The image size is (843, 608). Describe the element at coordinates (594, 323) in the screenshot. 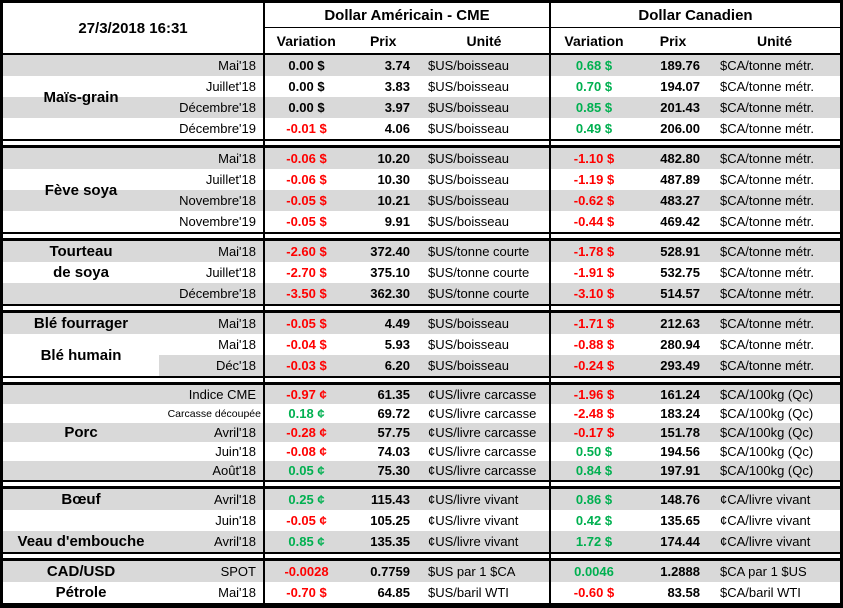

I see `ca-variation-cell: -1.71 $` at that location.